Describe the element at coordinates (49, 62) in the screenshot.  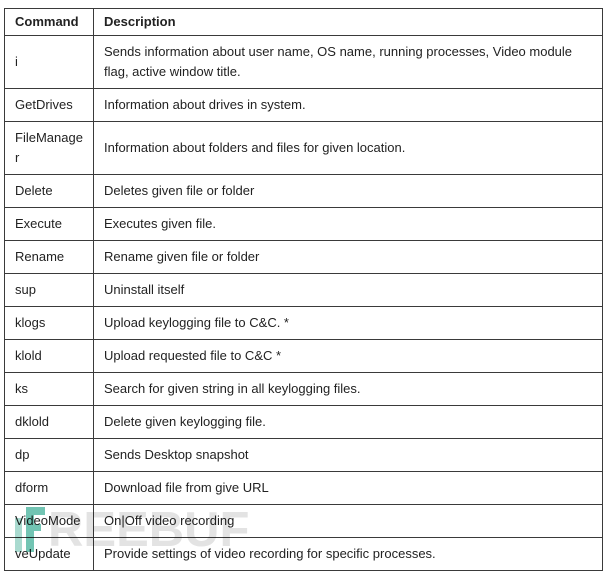
I see `command-cell: i` at that location.